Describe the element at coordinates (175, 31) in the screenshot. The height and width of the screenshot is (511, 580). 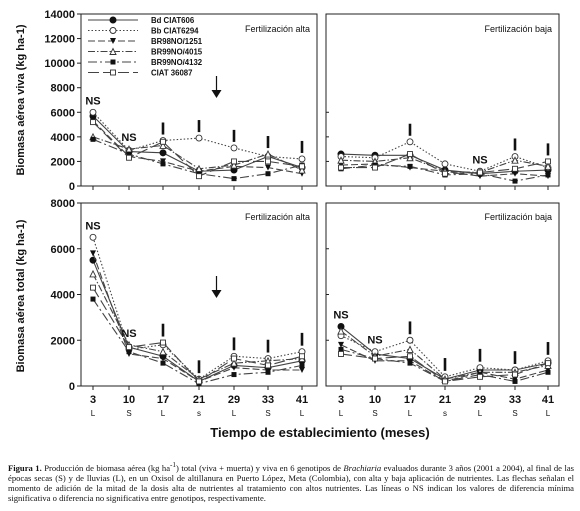
I see `legend-label-1: Bb CIAT6294` at that location.